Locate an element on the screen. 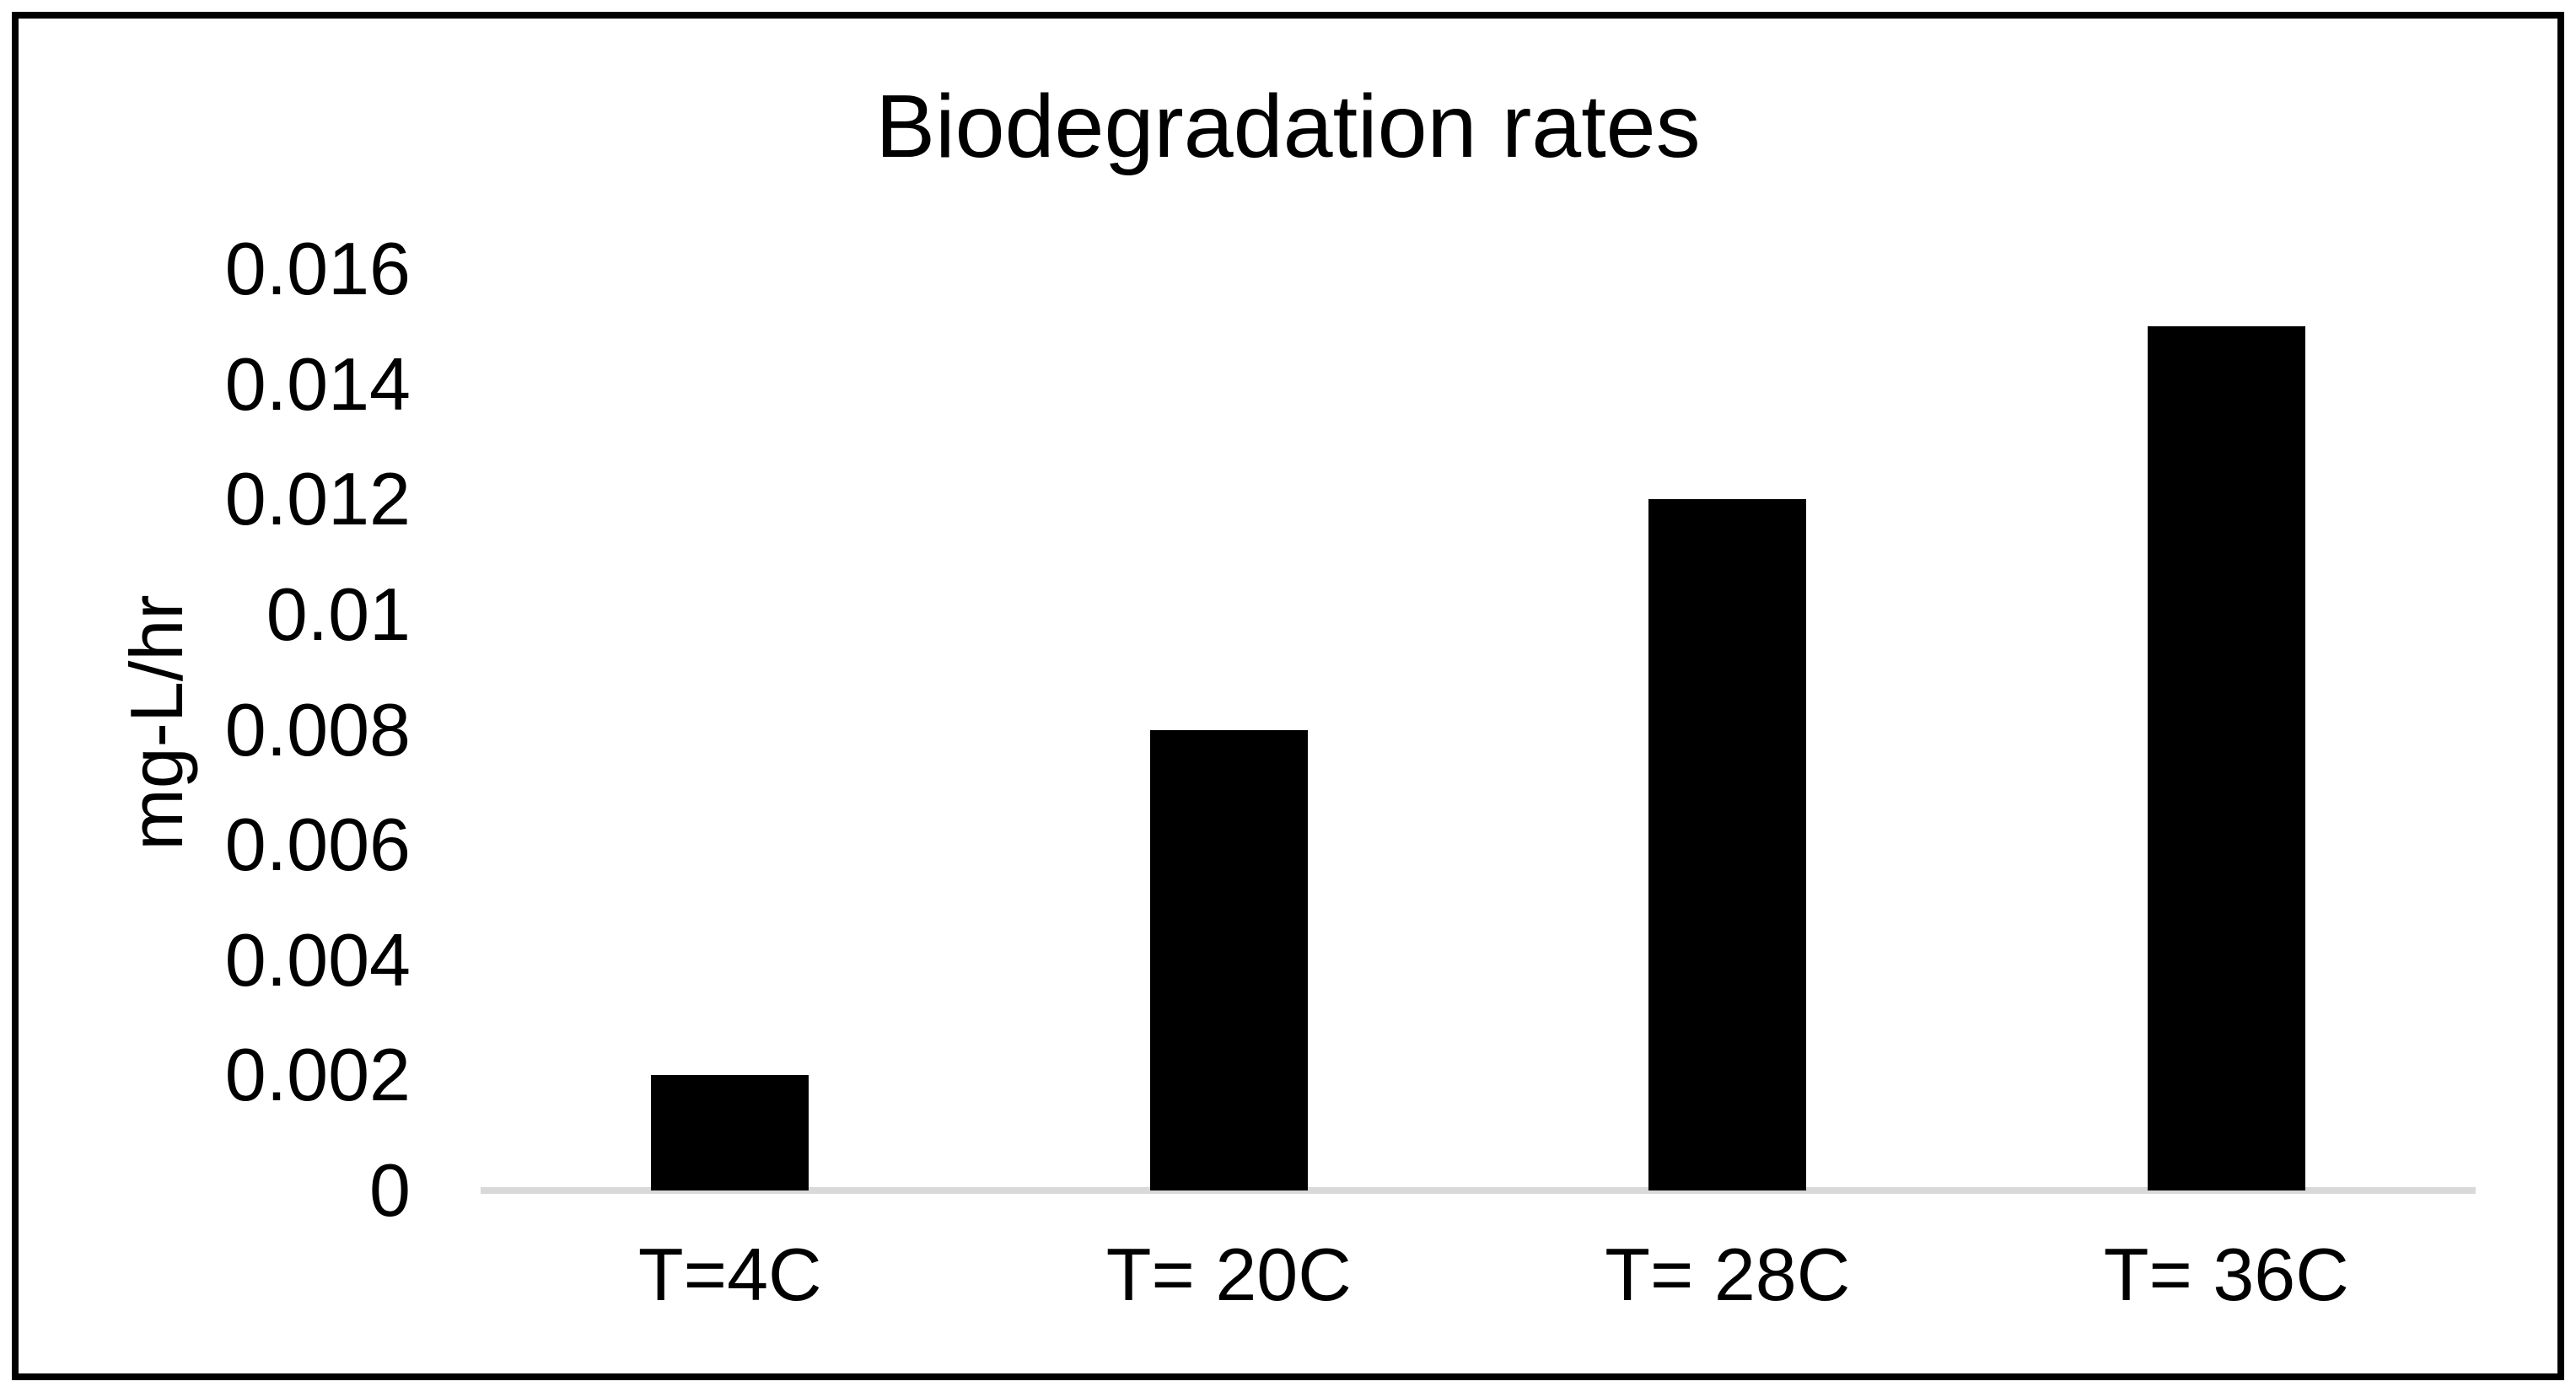 Image resolution: width=2576 pixels, height=1392 pixels. y-tick-label: 0.016 is located at coordinates (317, 268).